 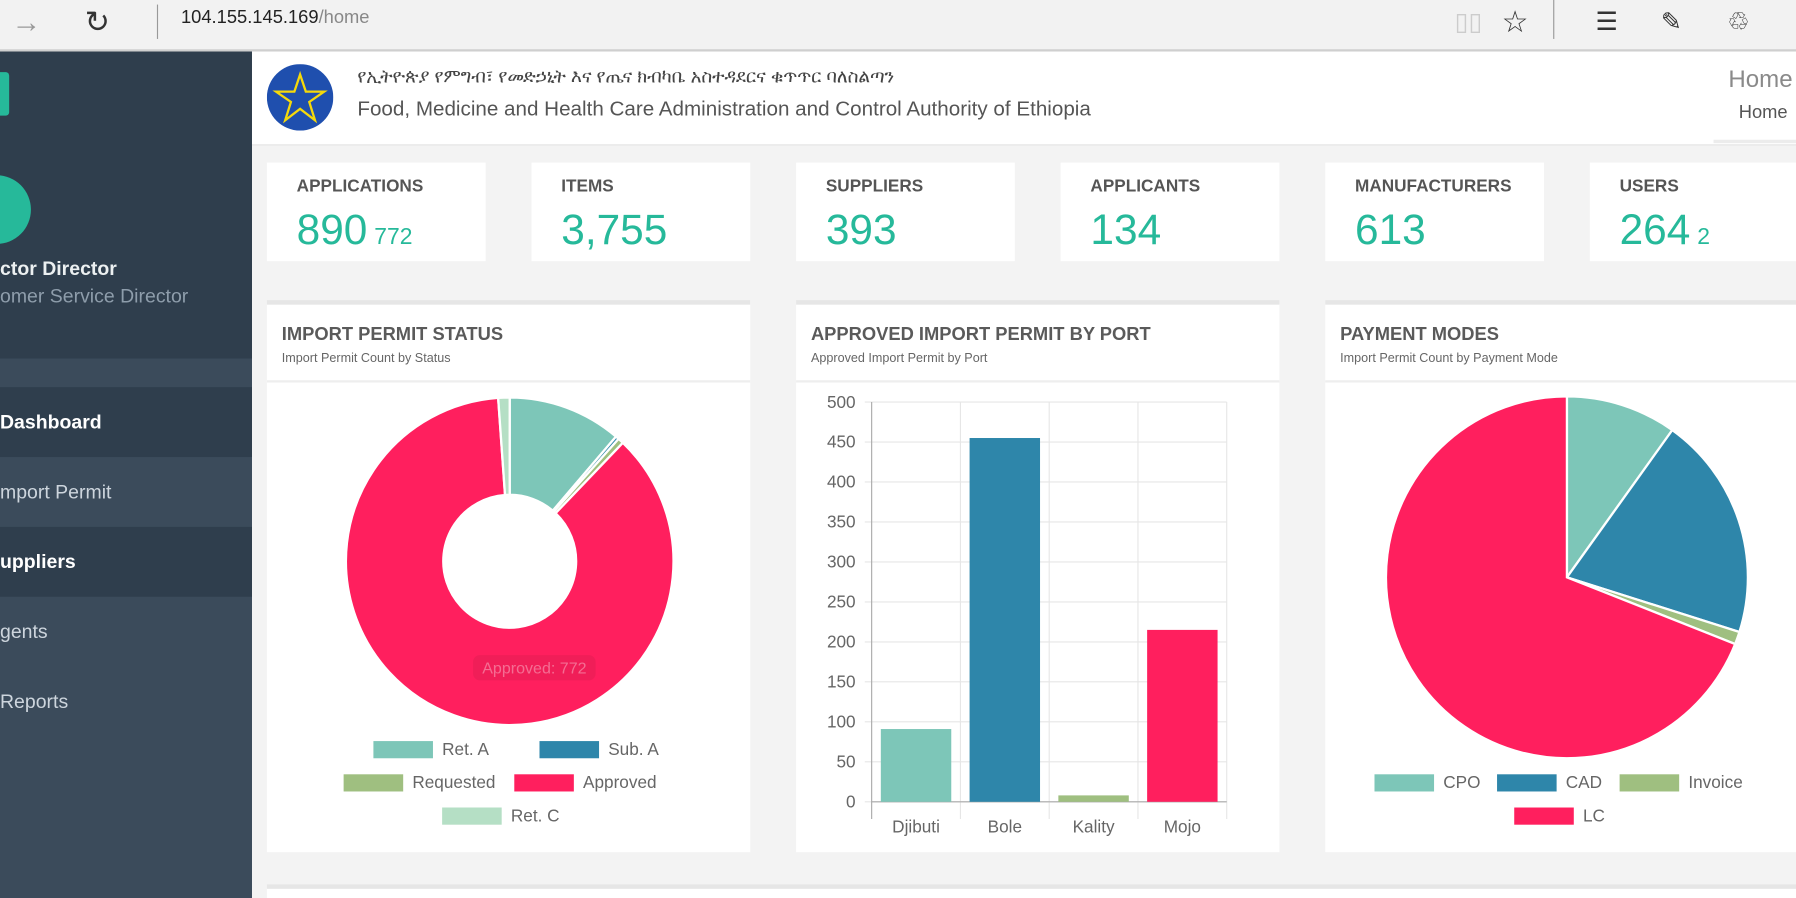 I want to click on y-tick-label: 150, so click(x=841, y=682).